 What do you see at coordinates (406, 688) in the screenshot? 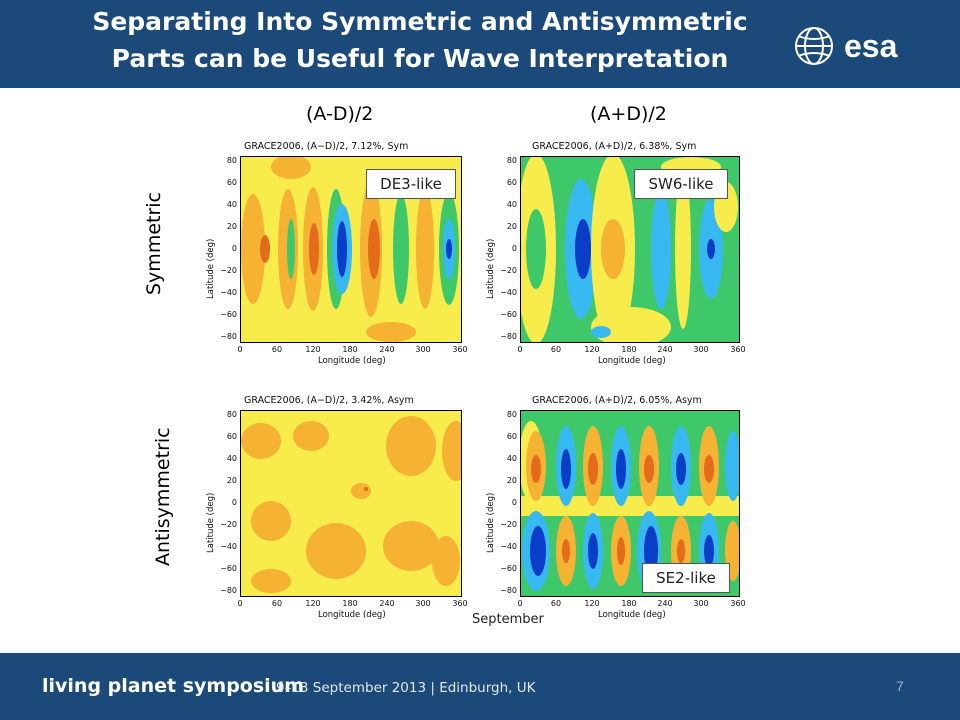
I see `footer-event-info: 9–13 September 2013 | Edinburgh, UK` at bounding box center [406, 688].